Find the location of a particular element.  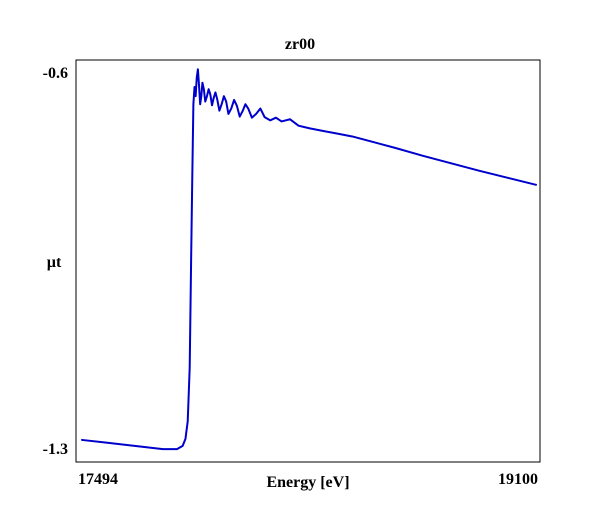

x-axis-label: Energy [eV] is located at coordinates (307, 482).